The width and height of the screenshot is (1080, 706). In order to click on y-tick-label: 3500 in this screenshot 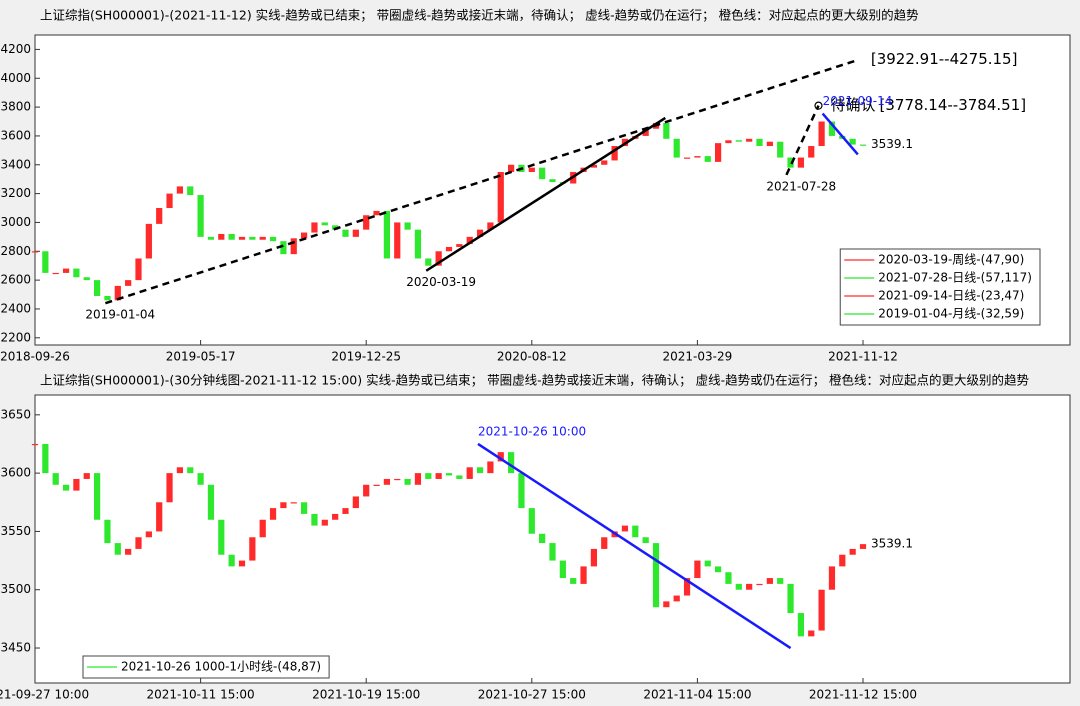, I will do `click(15, 589)`.